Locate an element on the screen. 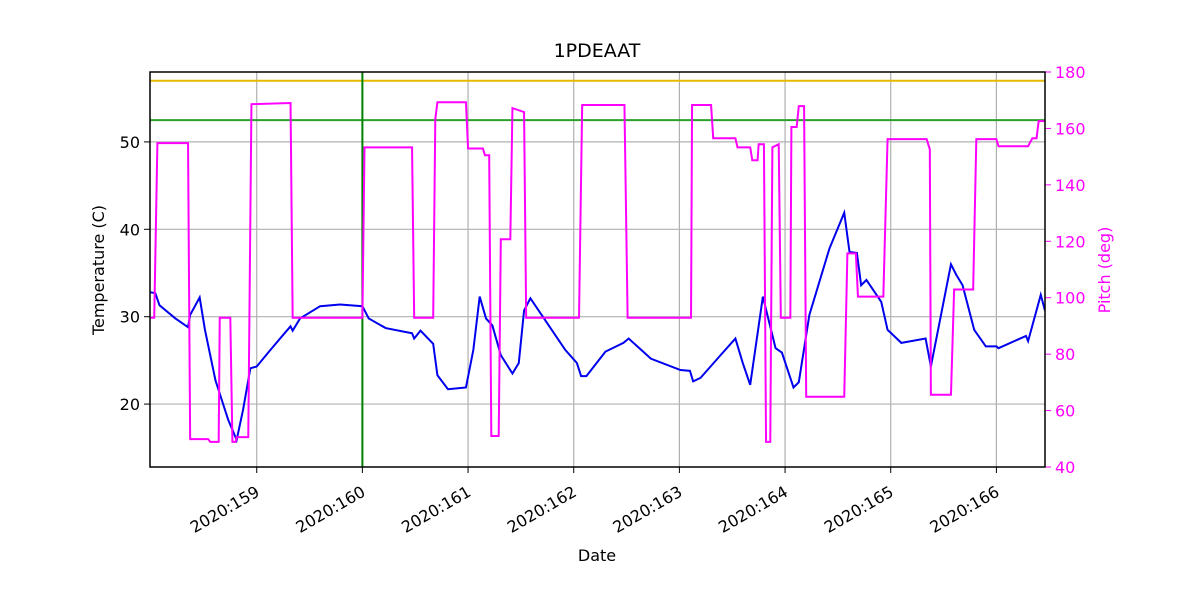  y-axis-label: Temperature (C) is located at coordinates (98, 270).